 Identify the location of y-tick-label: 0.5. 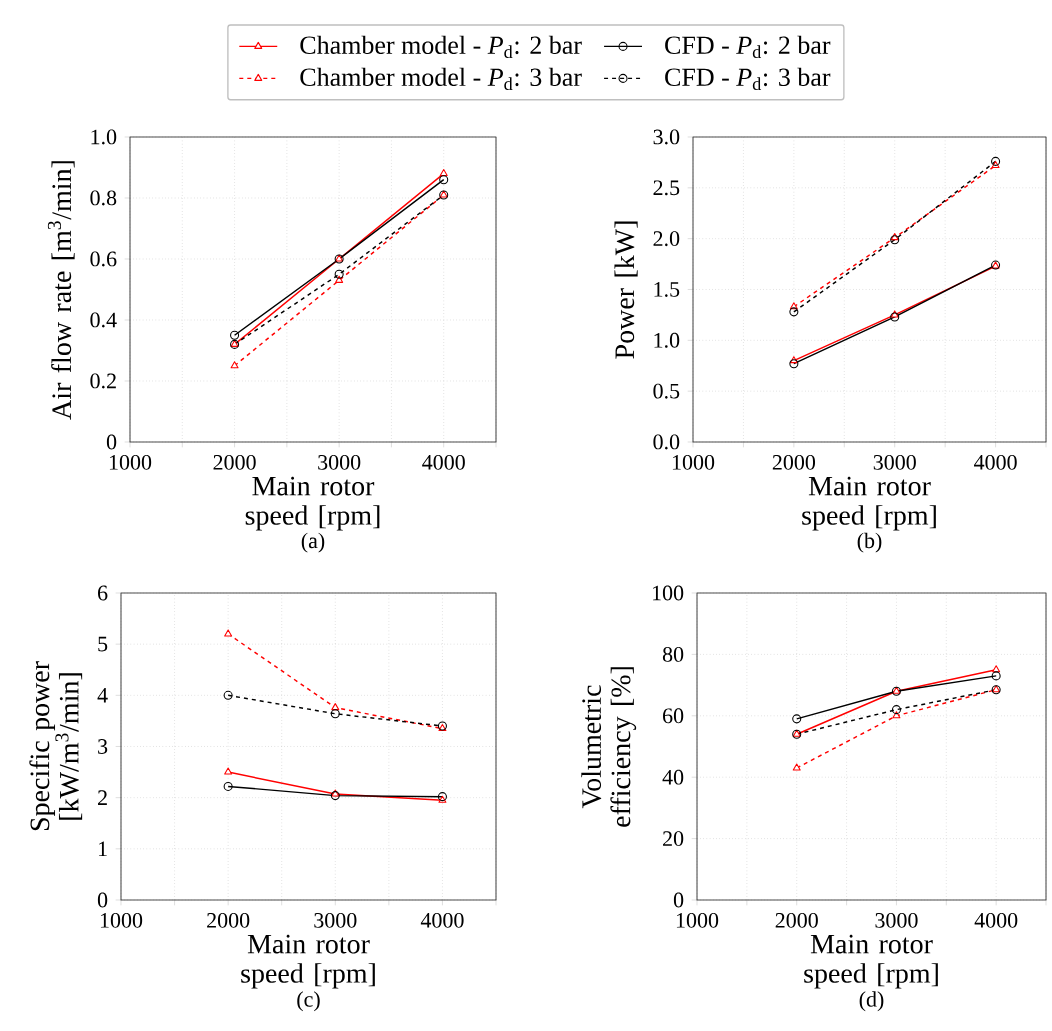
(666, 391).